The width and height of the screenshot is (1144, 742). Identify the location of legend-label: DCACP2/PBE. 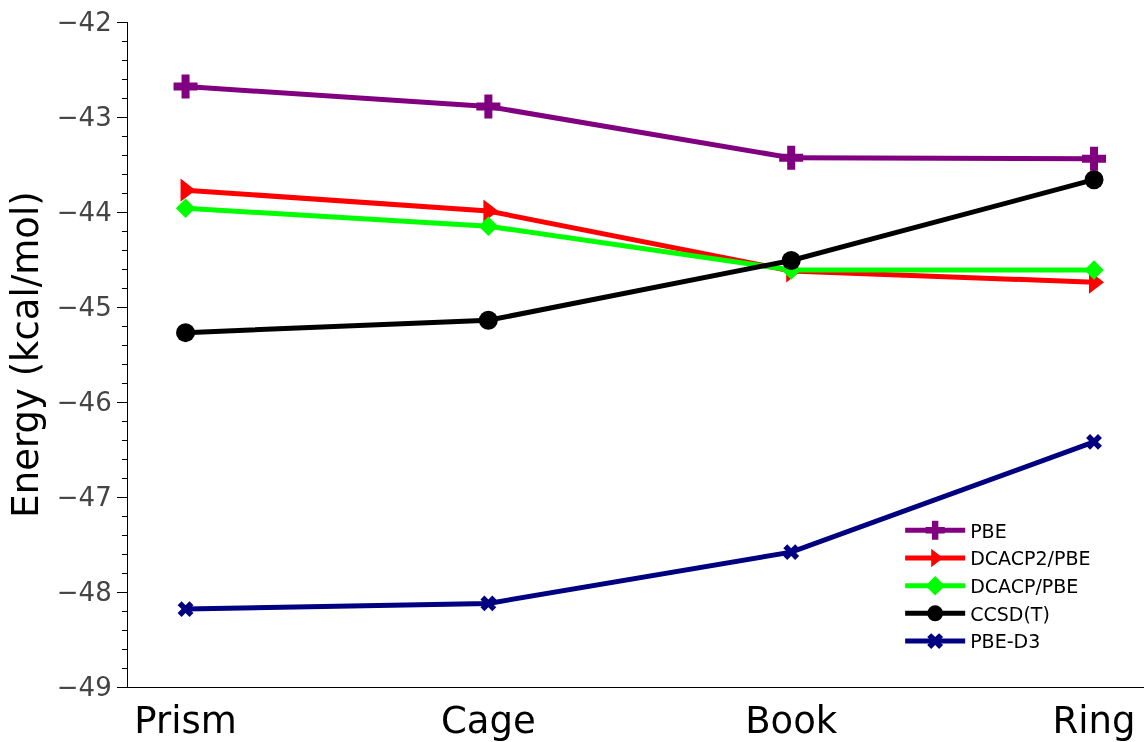
(1030, 558).